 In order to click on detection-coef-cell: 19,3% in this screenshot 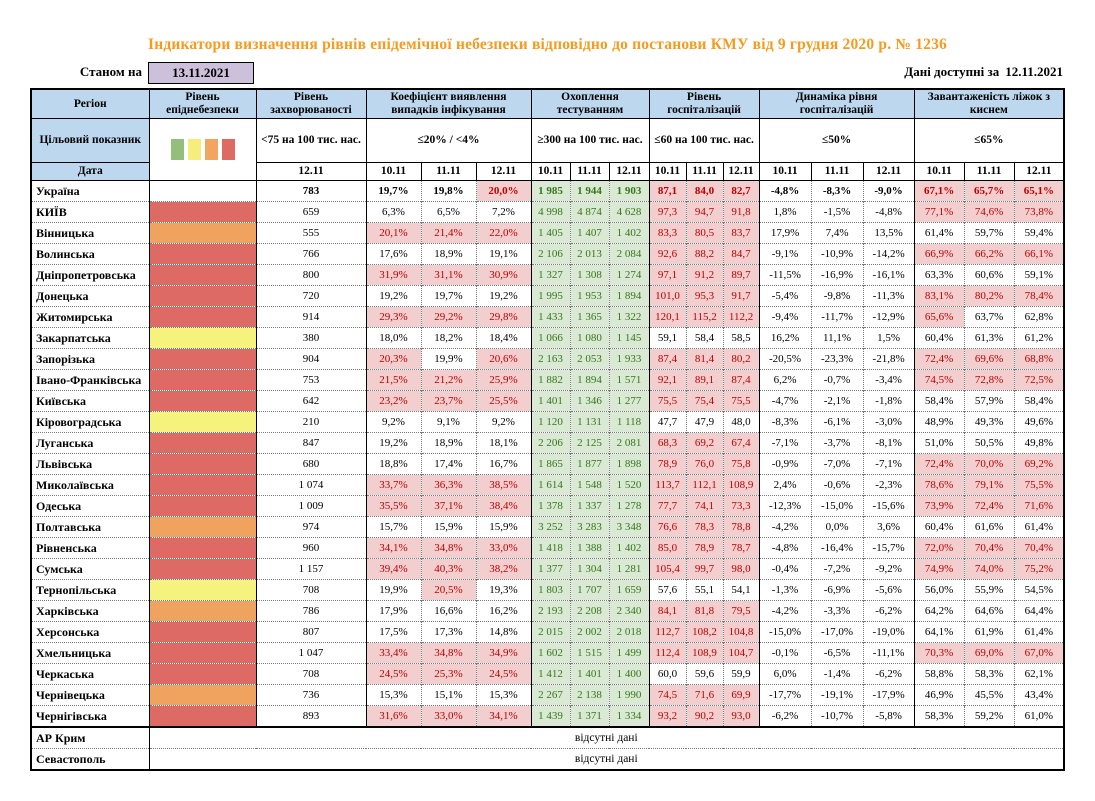, I will do `click(503, 590)`.